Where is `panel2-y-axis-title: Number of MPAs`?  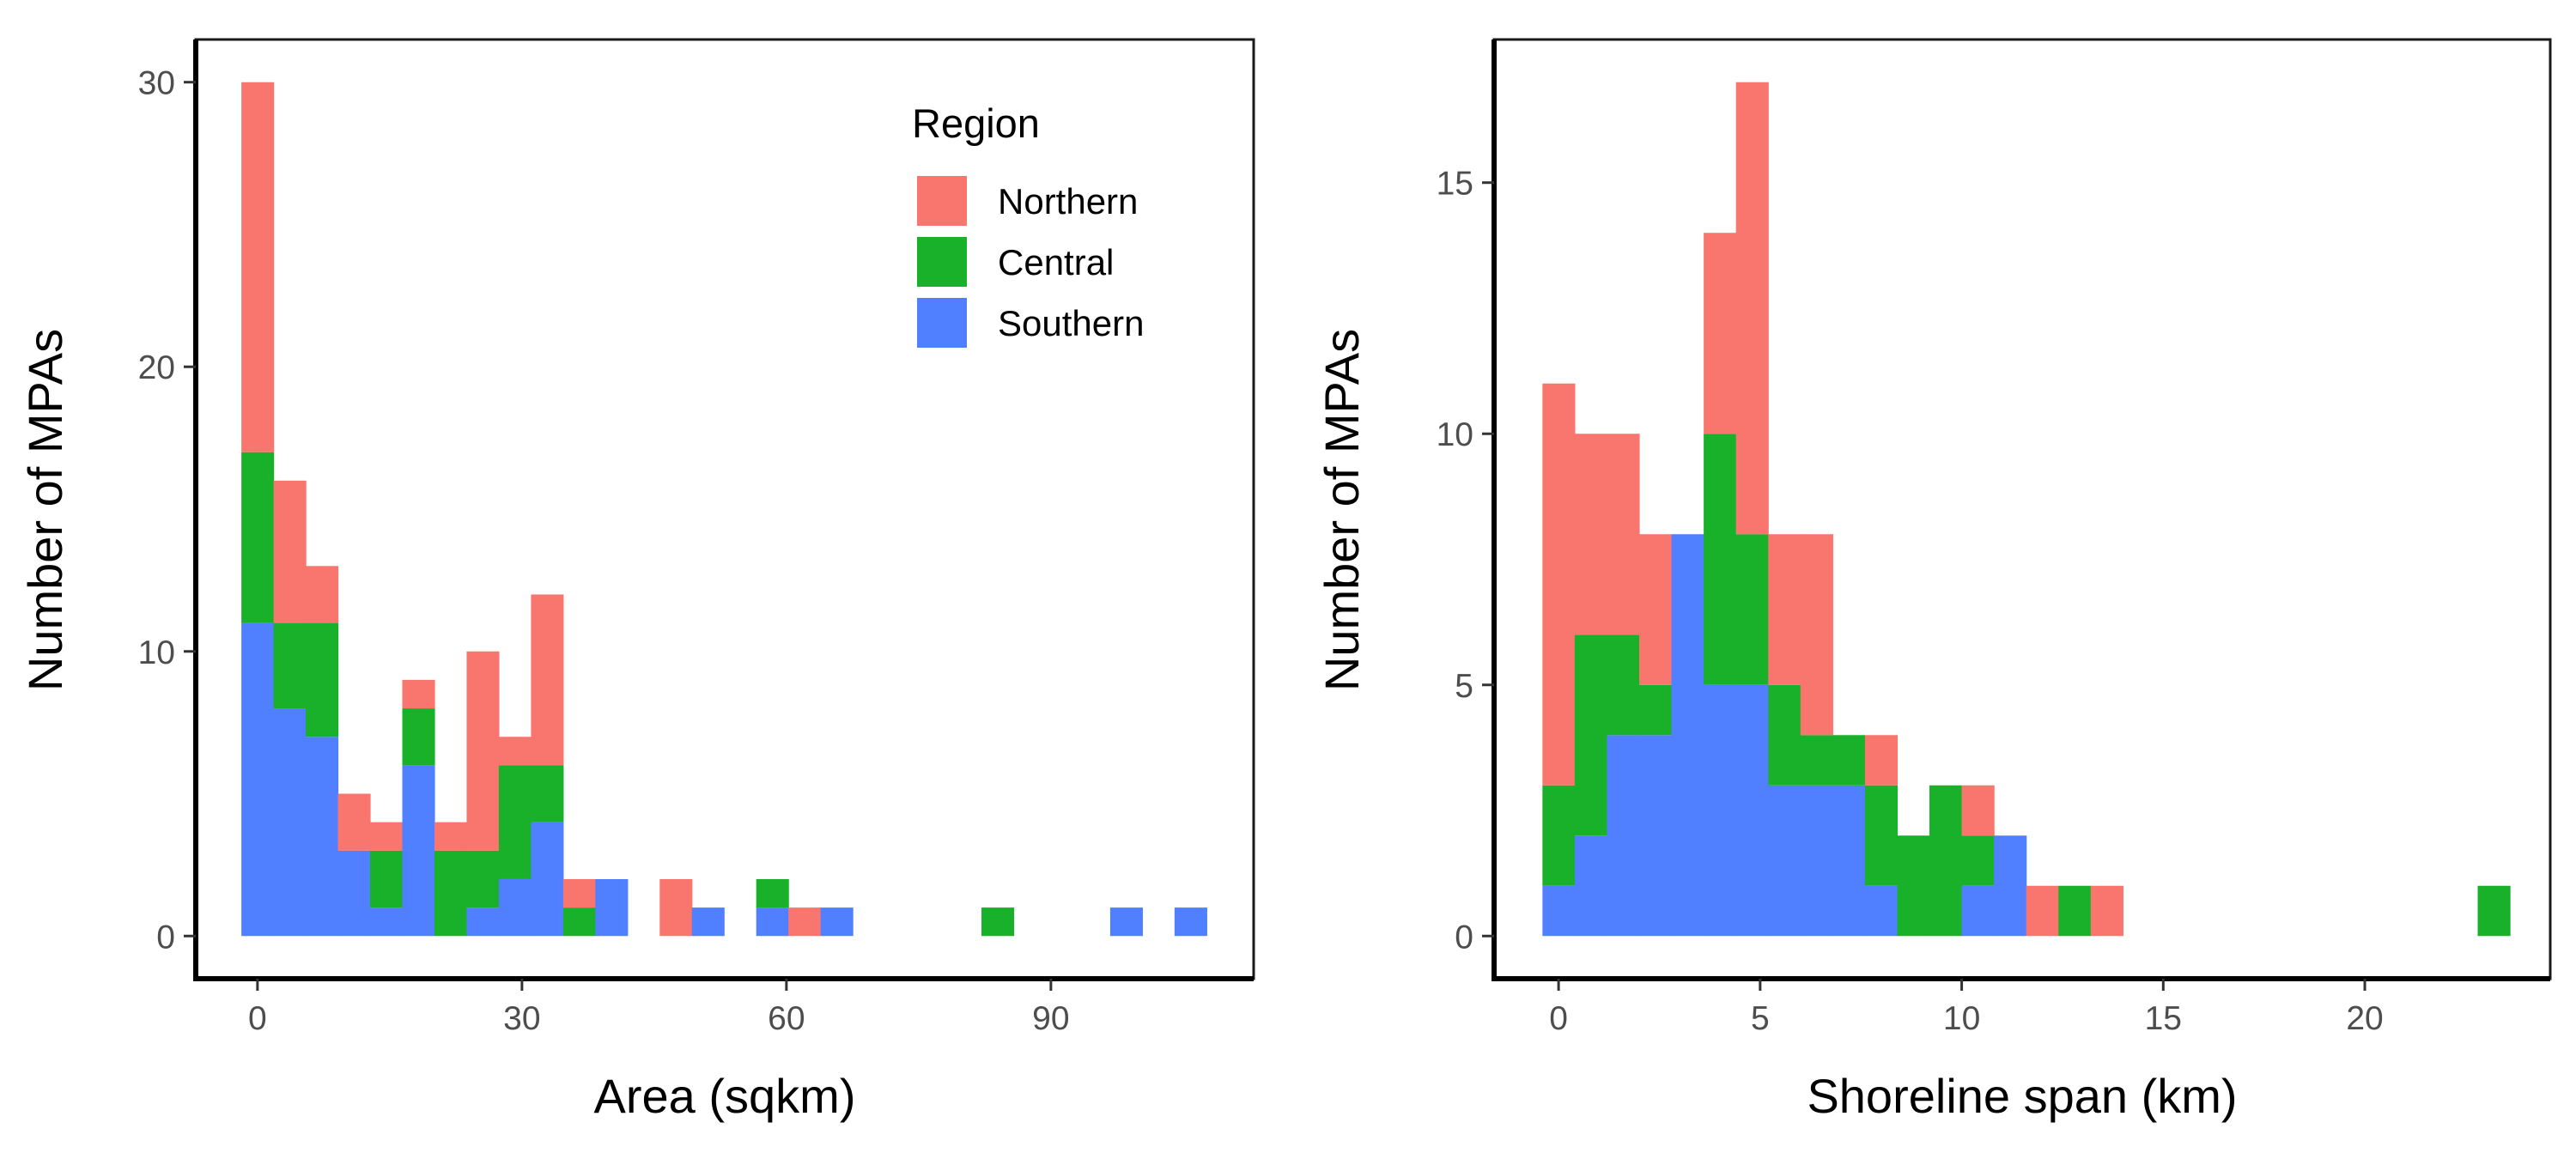
panel2-y-axis-title: Number of MPAs is located at coordinates (1342, 510).